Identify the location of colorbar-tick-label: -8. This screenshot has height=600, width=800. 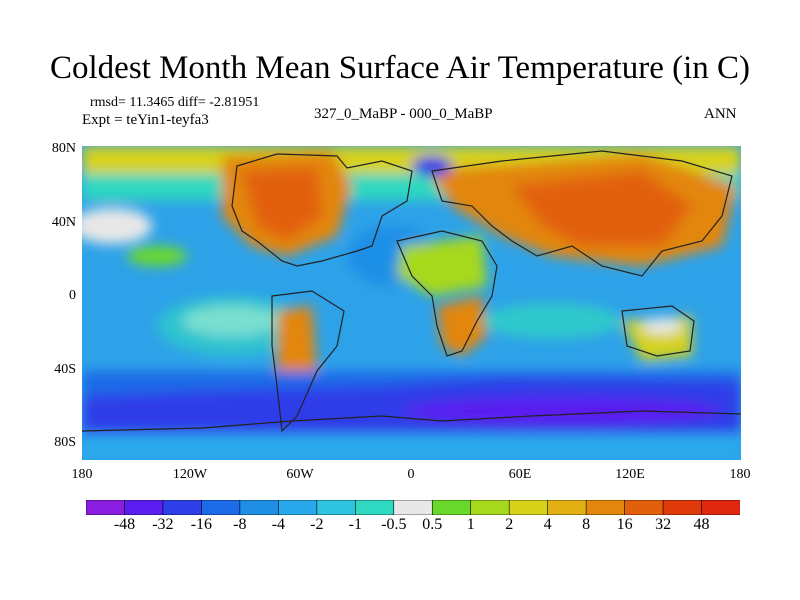
(240, 524).